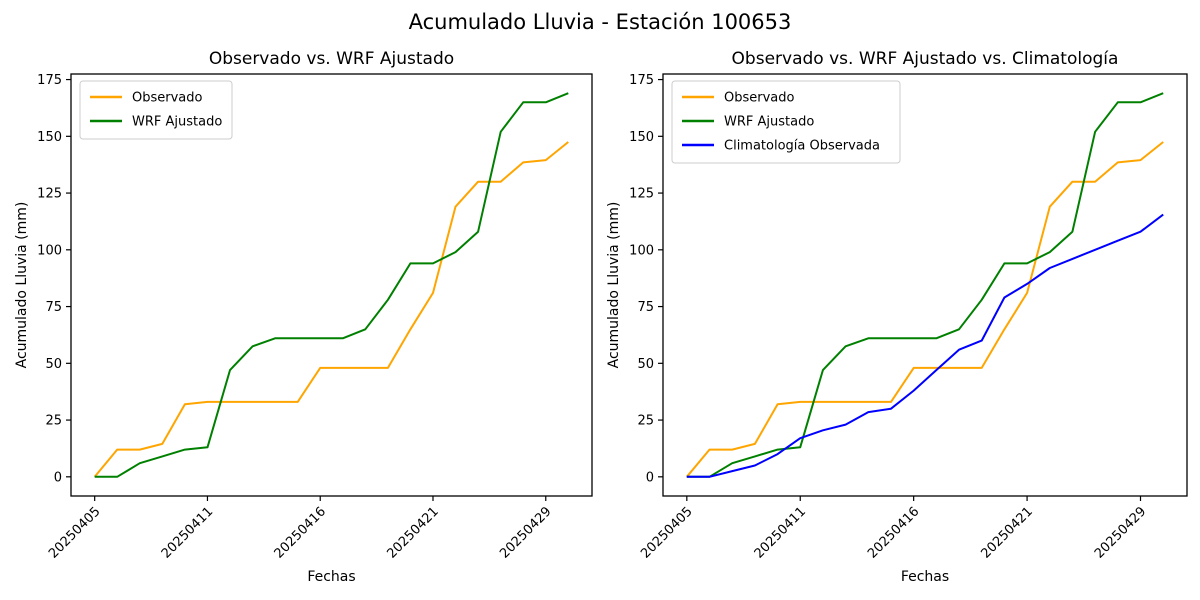  Describe the element at coordinates (331, 59) in the screenshot. I see `subplot-title: Observado vs. WRF Ajustado` at that location.